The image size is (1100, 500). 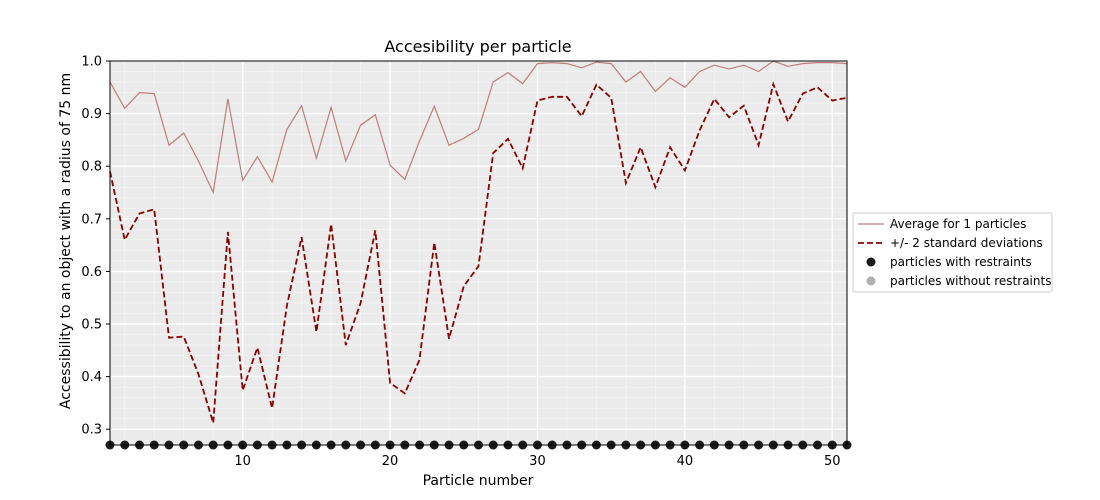 What do you see at coordinates (537, 461) in the screenshot?
I see `x-tick-label: 30` at bounding box center [537, 461].